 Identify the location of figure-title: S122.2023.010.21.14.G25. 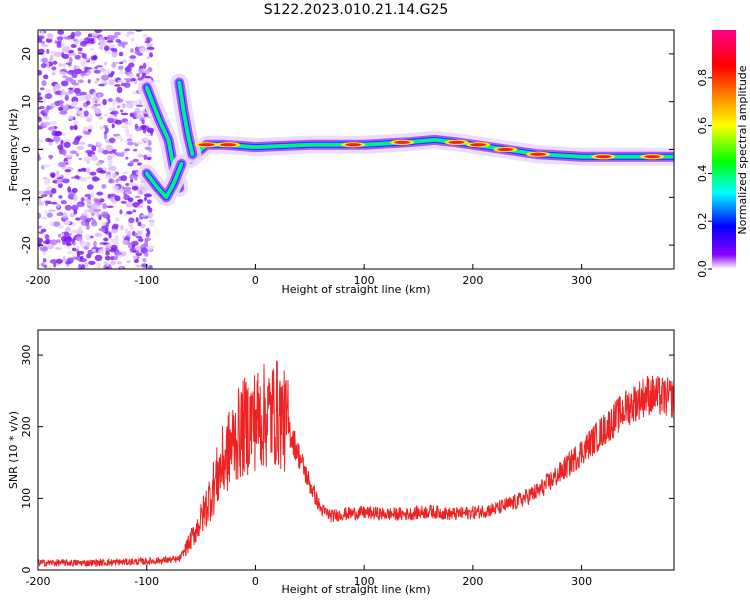
(356, 10).